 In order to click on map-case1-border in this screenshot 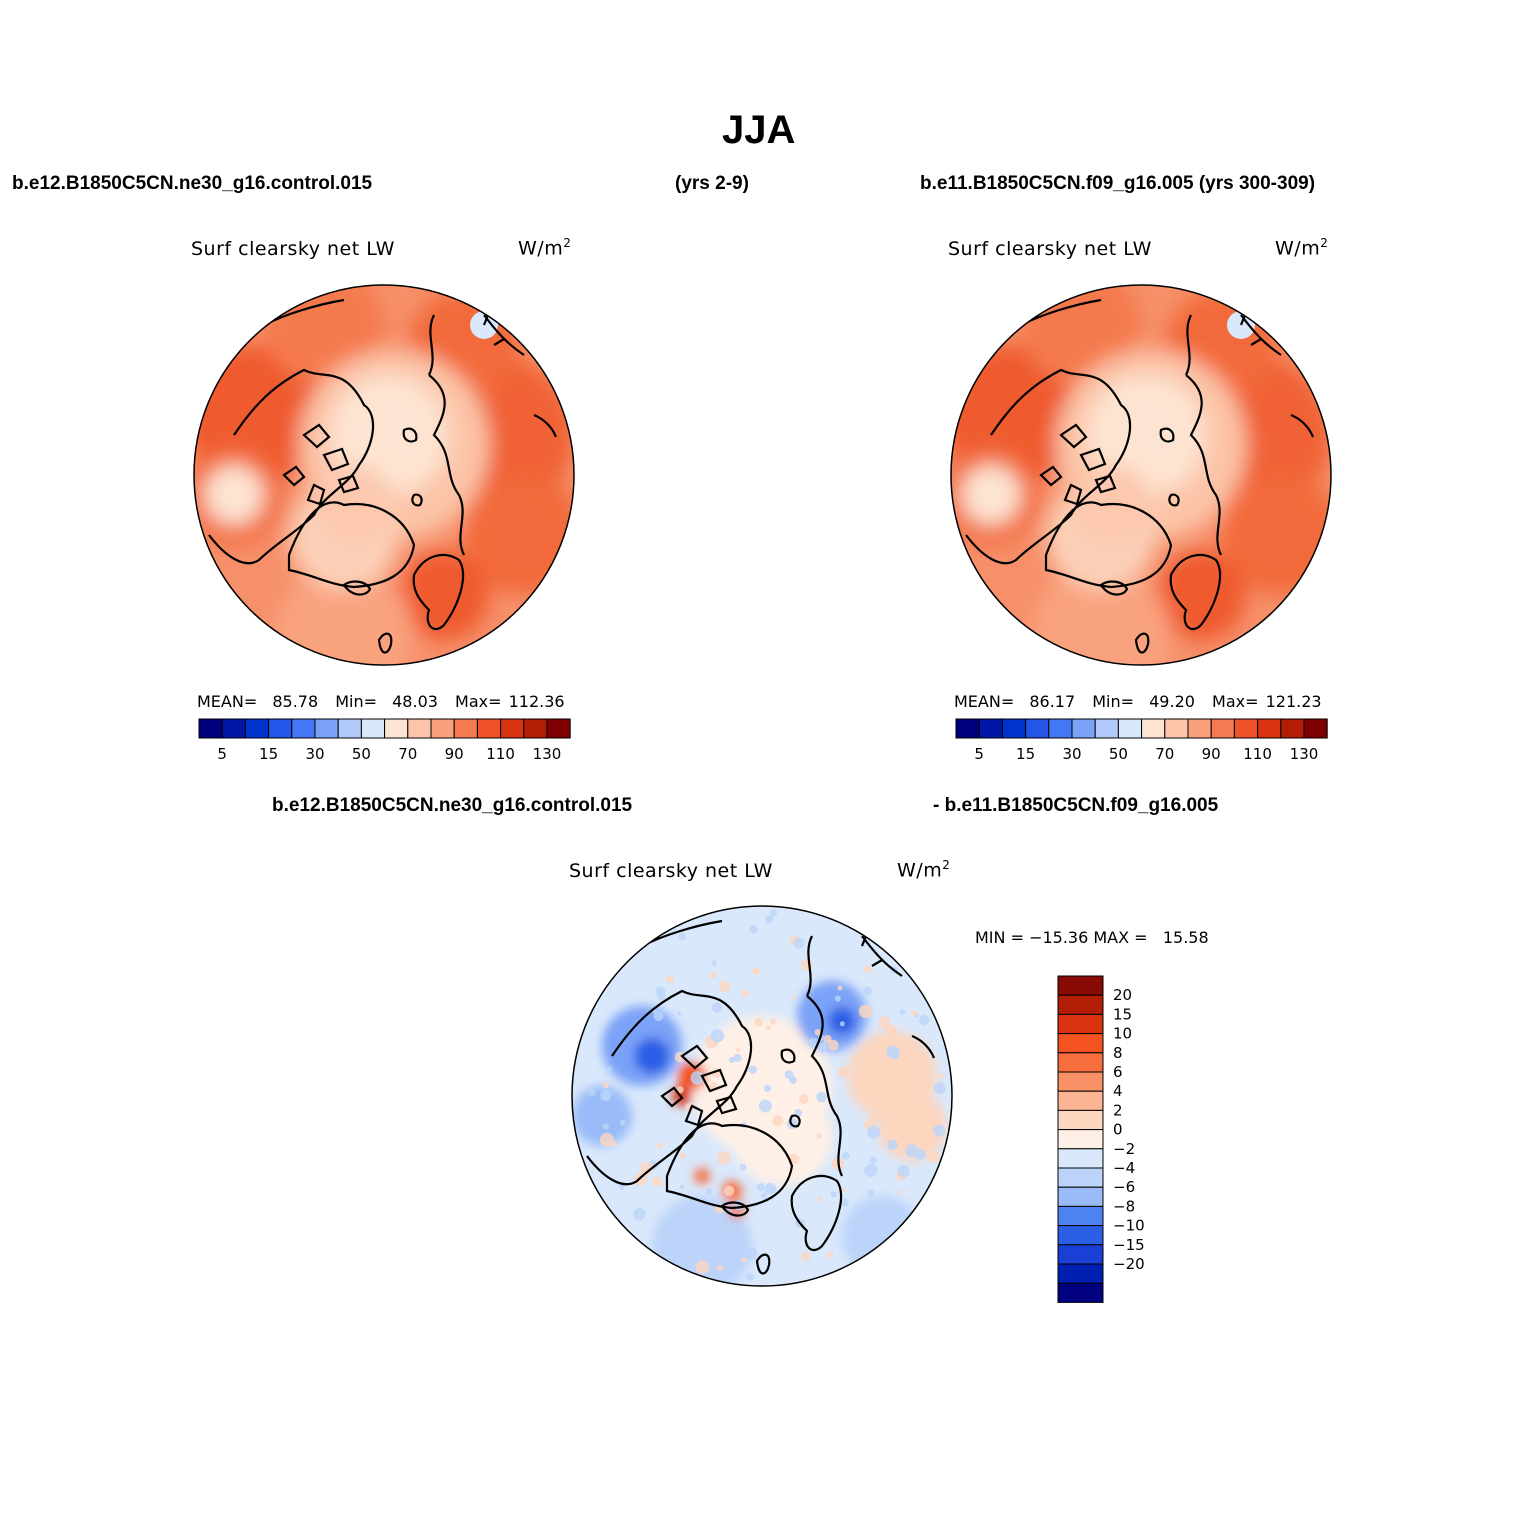, I will do `click(384, 475)`.